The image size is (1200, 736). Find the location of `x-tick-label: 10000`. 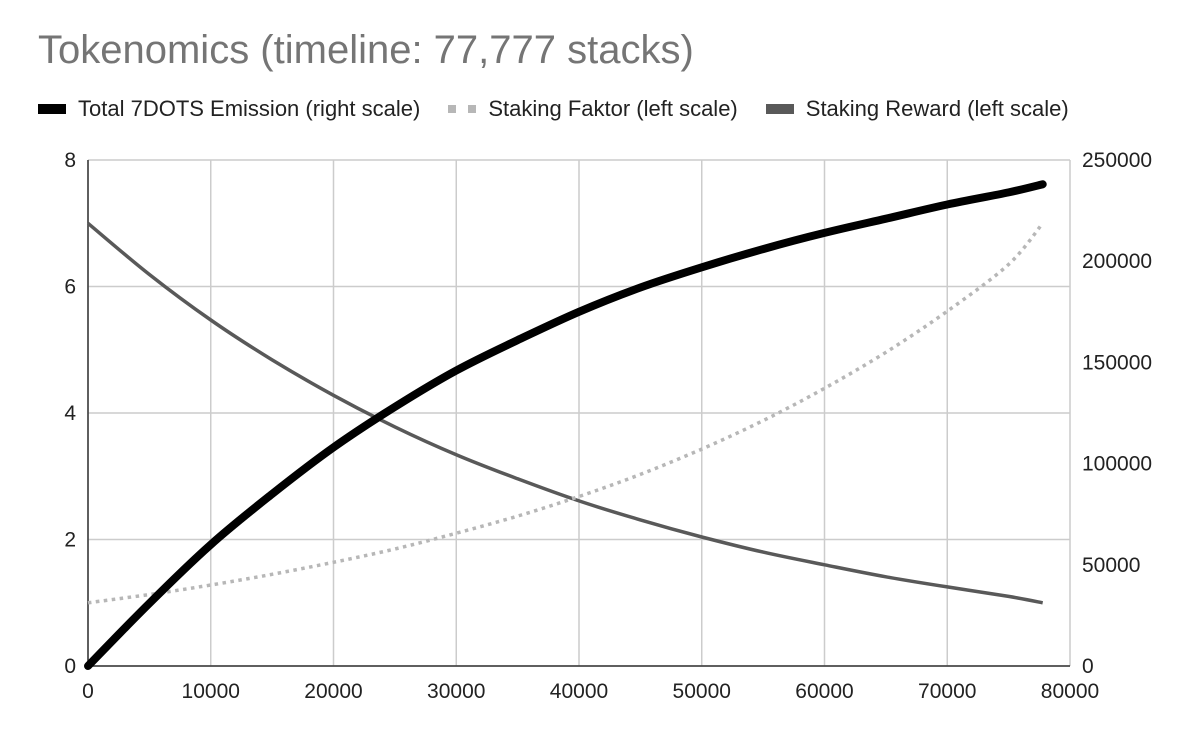

x-tick-label: 10000 is located at coordinates (211, 691).